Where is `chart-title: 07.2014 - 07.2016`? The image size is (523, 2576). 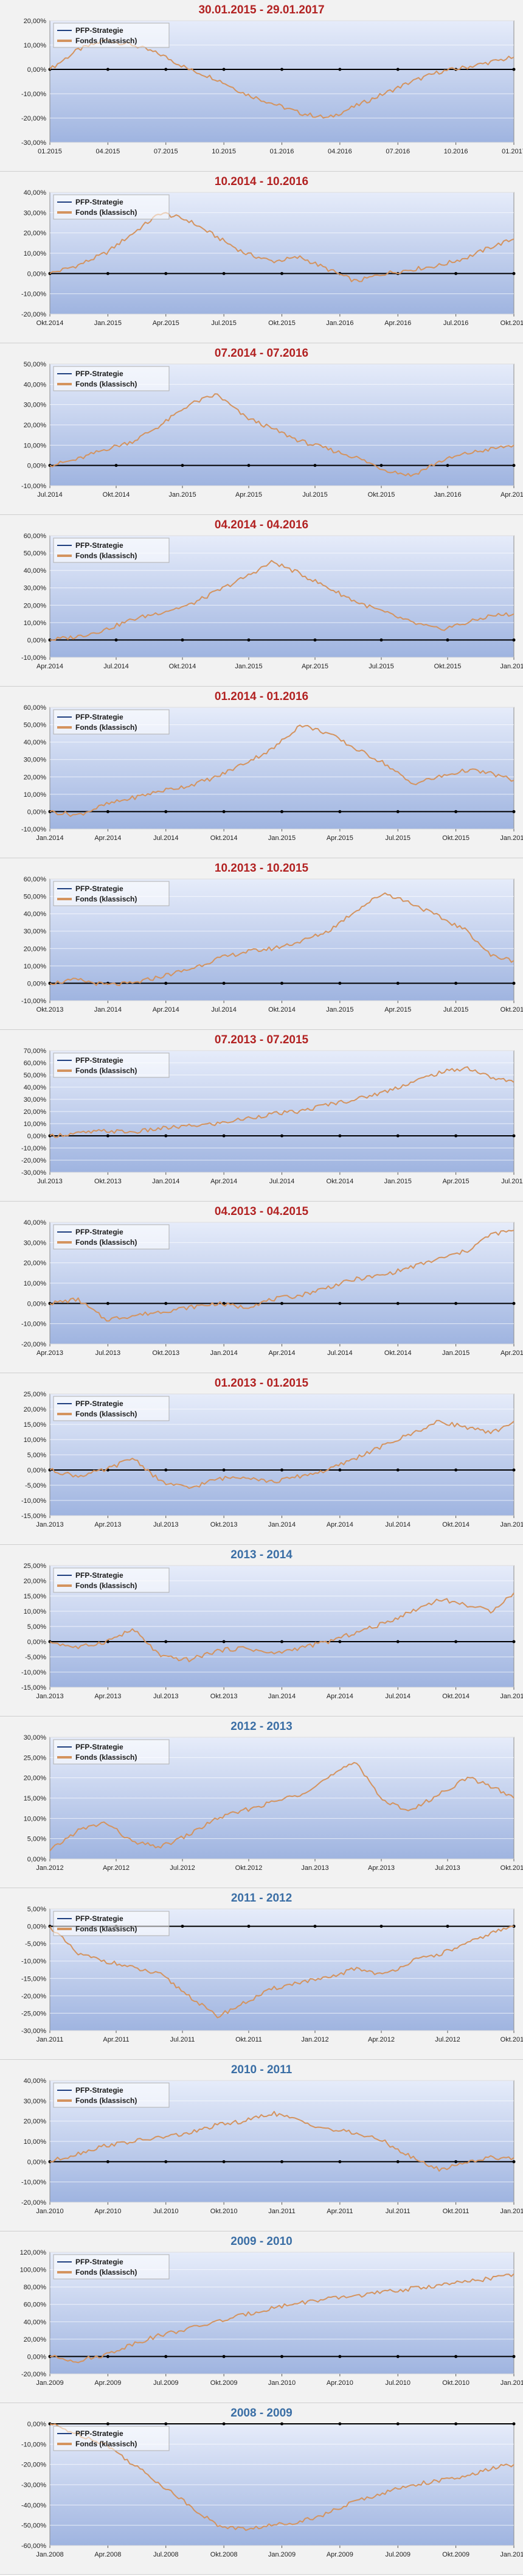
chart-title: 07.2014 - 07.2016 is located at coordinates (261, 353).